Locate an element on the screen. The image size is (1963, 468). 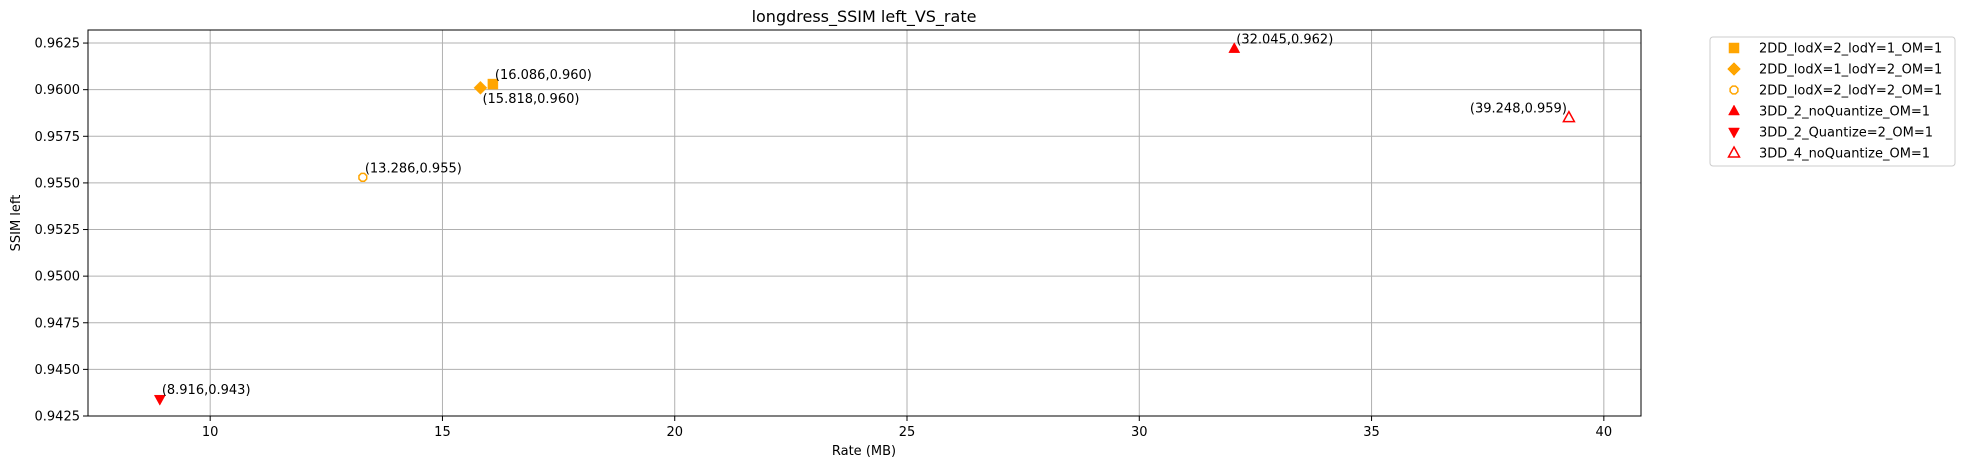
y-tick-label: 0.9450 is located at coordinates (58, 370).